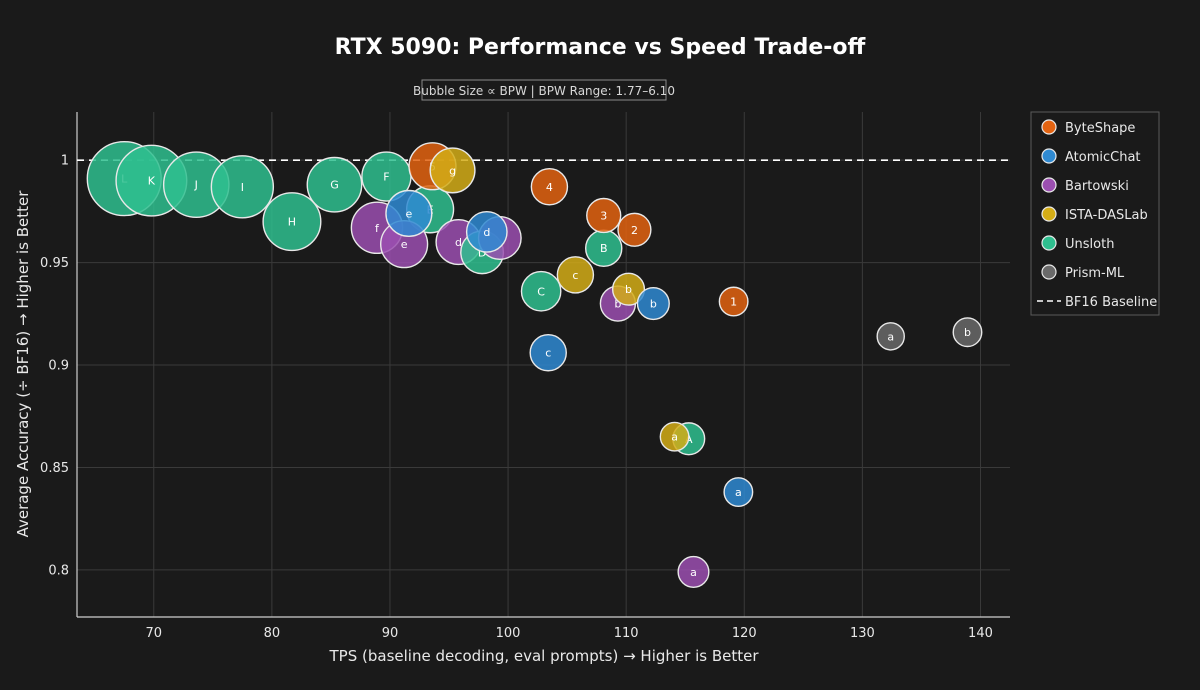 The height and width of the screenshot is (690, 1200). I want to click on bubble-label: g, so click(452, 170).